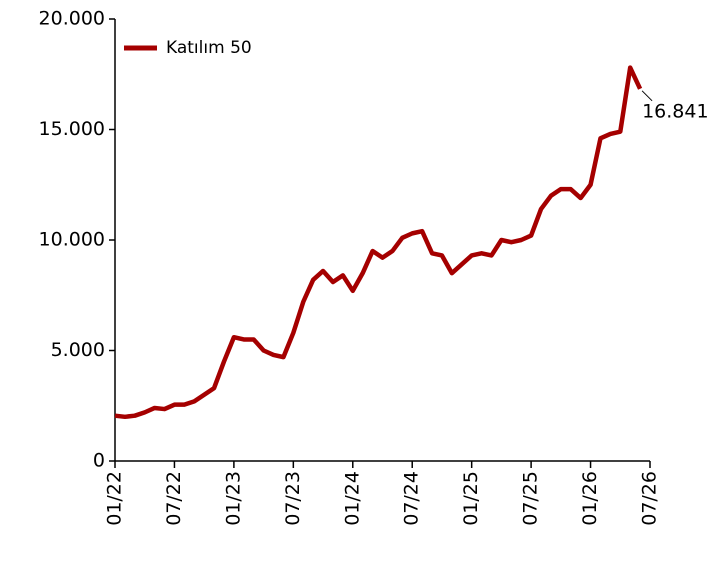 Image resolution: width=712 pixels, height=563 pixels. I want to click on x-tick-label: 01/22, so click(115, 498).